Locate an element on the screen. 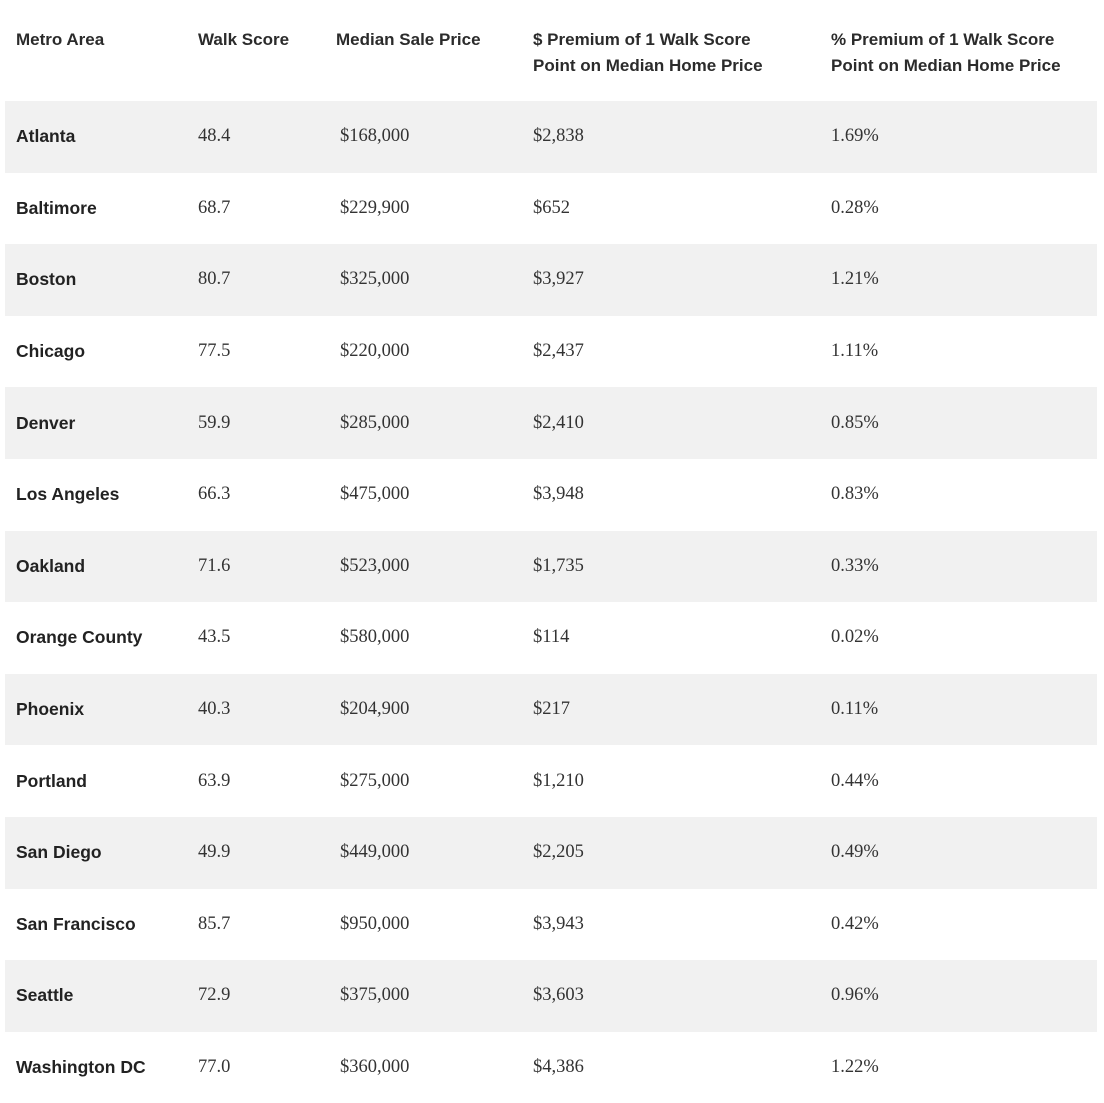  walk-score-cell: 80.7 is located at coordinates (214, 279).